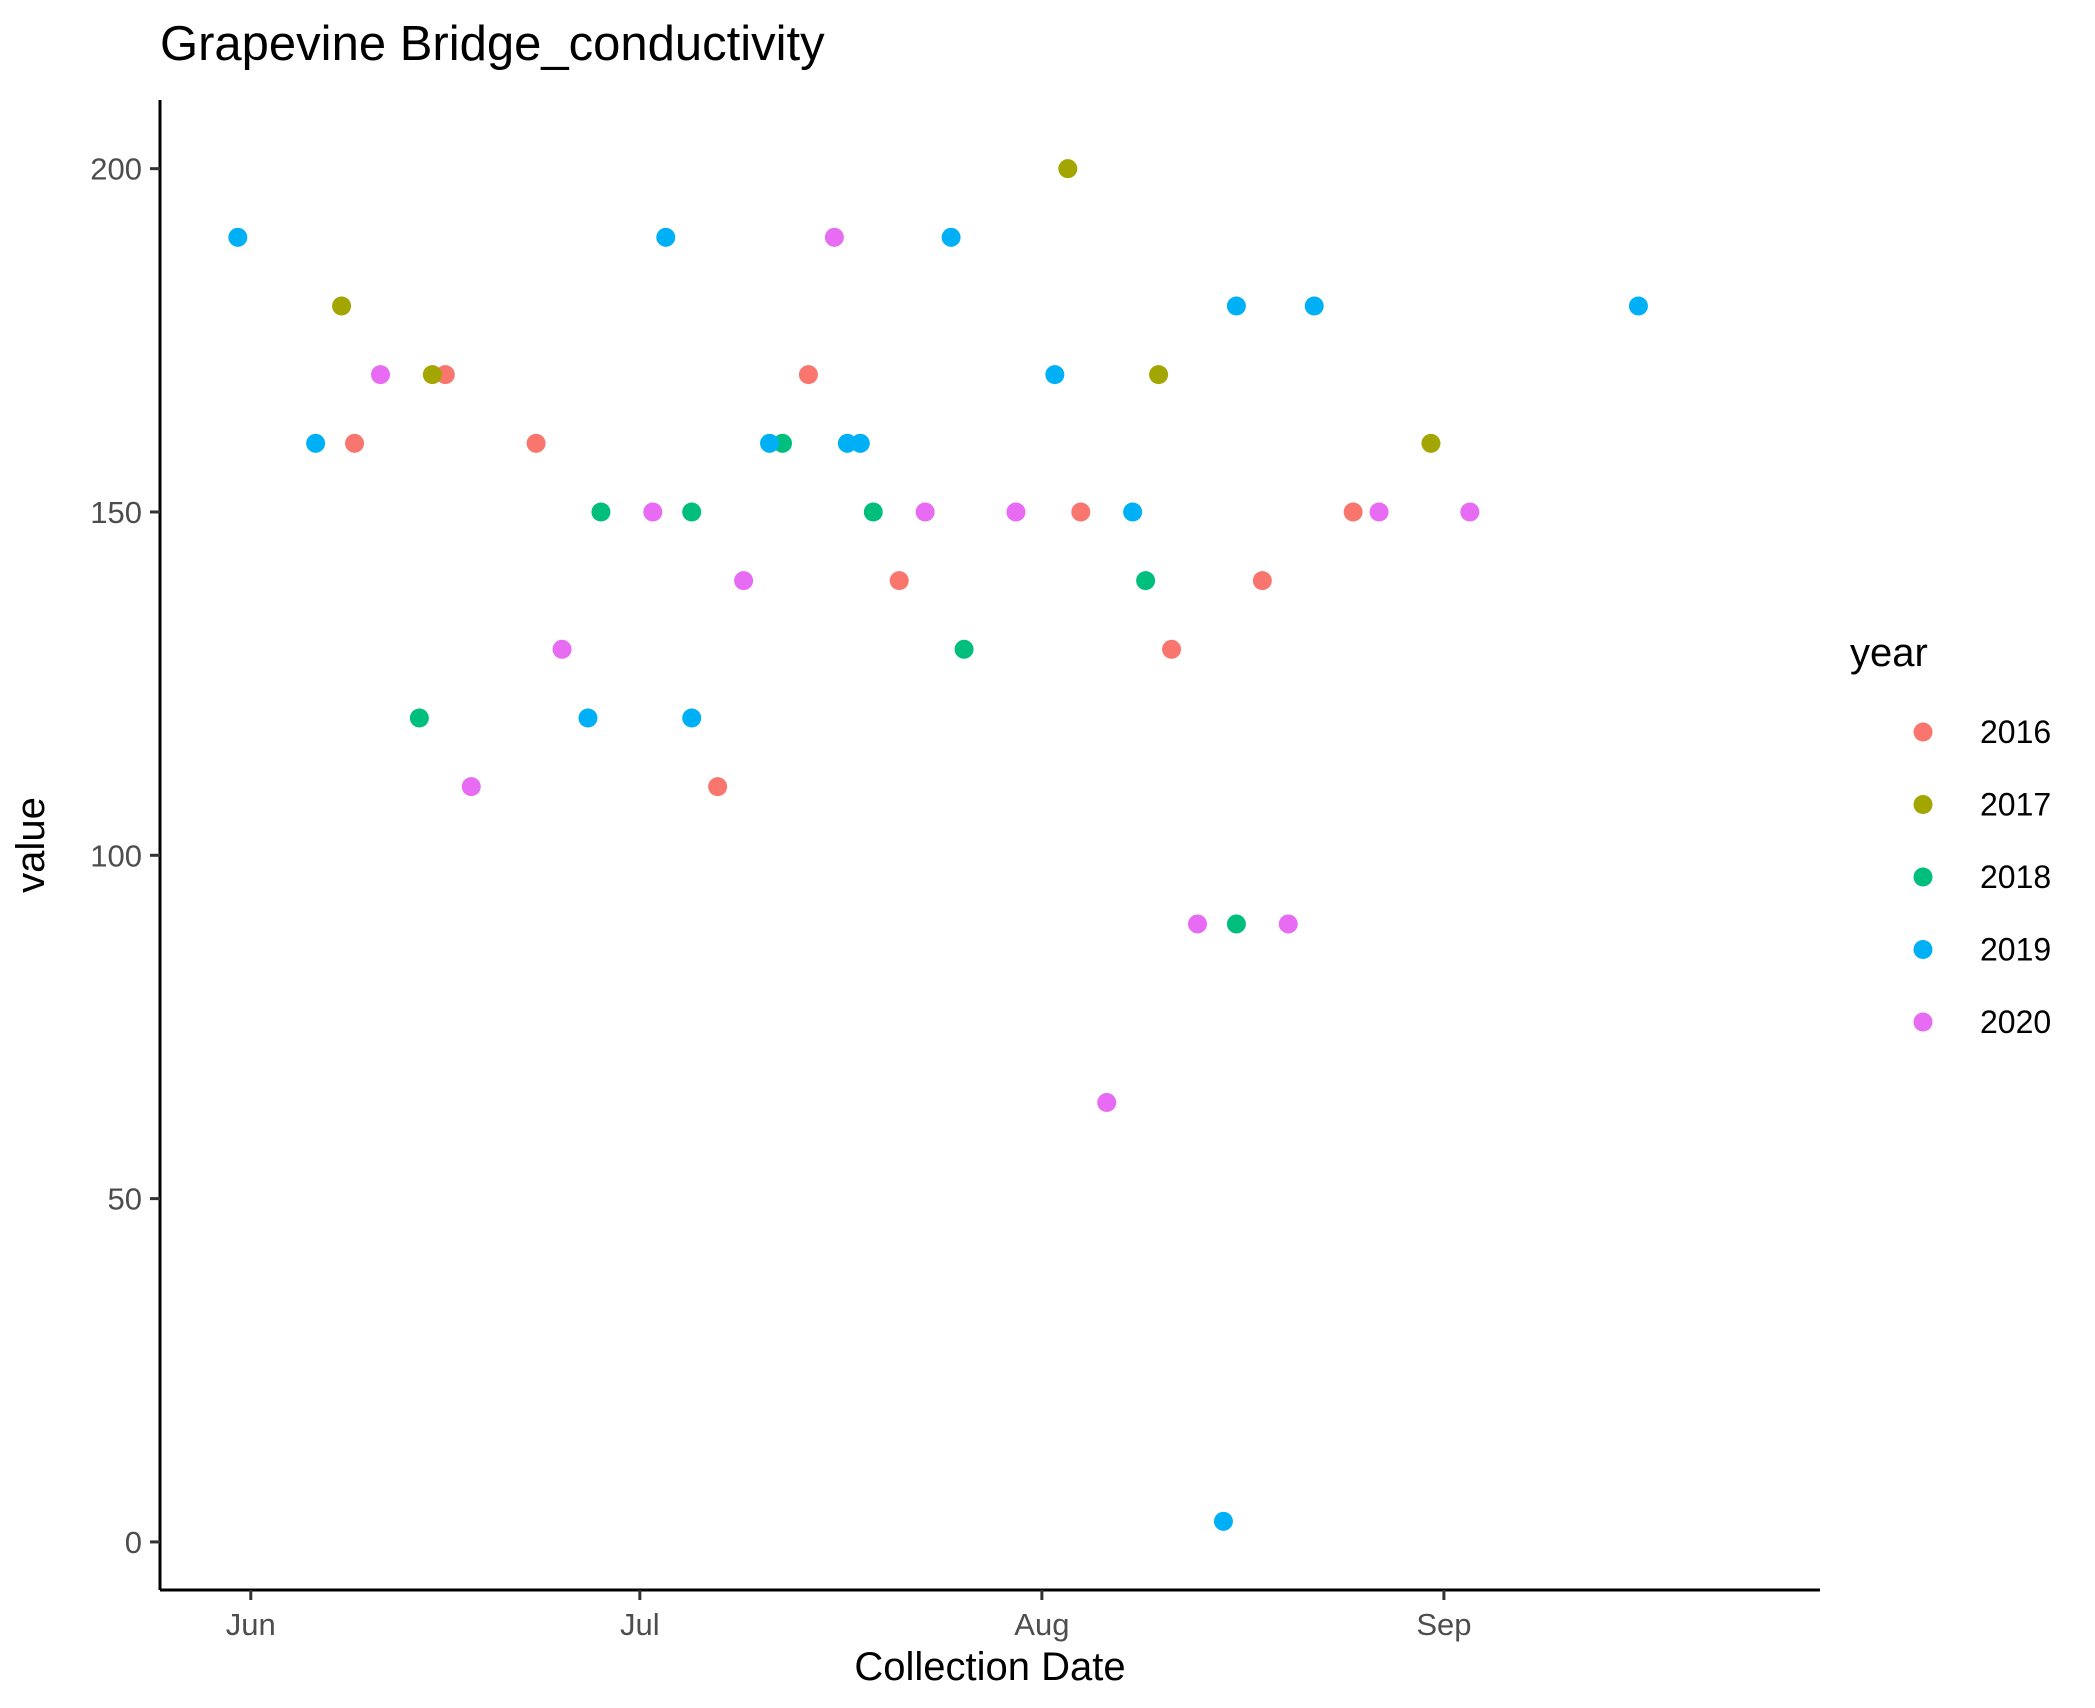 The image size is (2095, 1708). I want to click on legend-label: 2019, so click(2015, 950).